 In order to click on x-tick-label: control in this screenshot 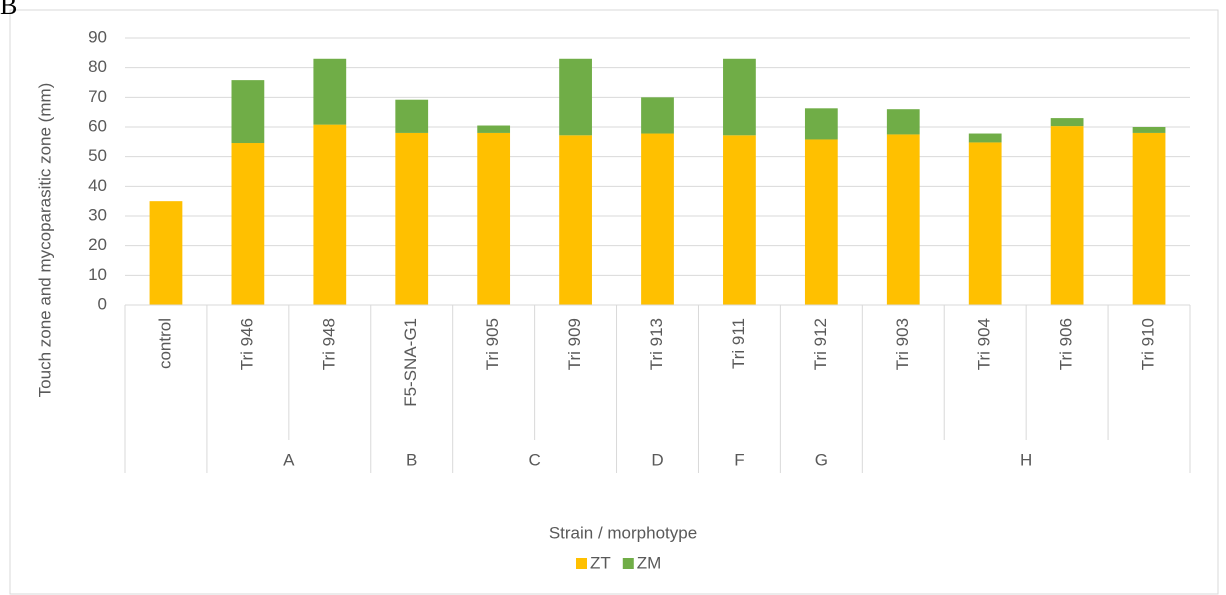, I will do `click(164, 343)`.